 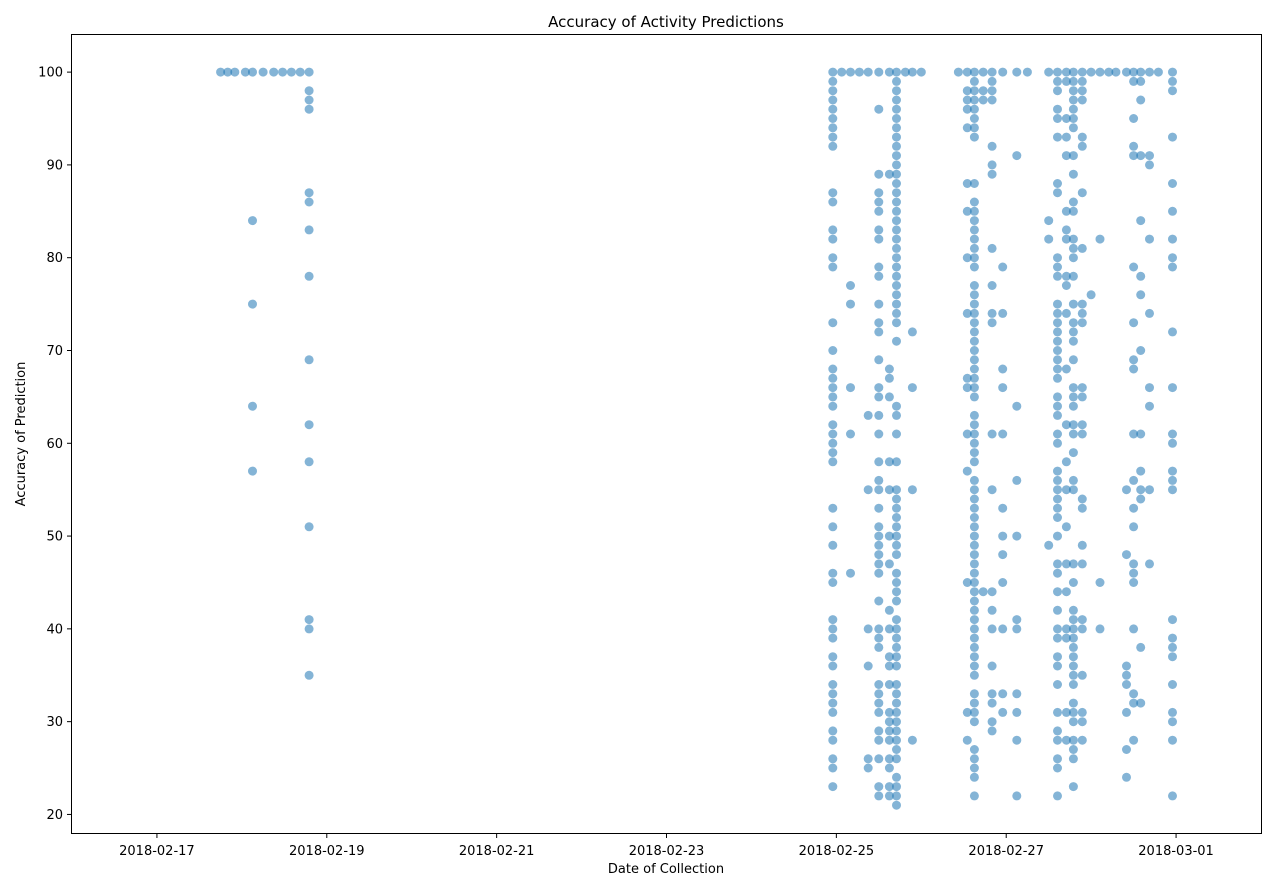 What do you see at coordinates (327, 851) in the screenshot?
I see `x-tick-label: 2018-02-19` at bounding box center [327, 851].